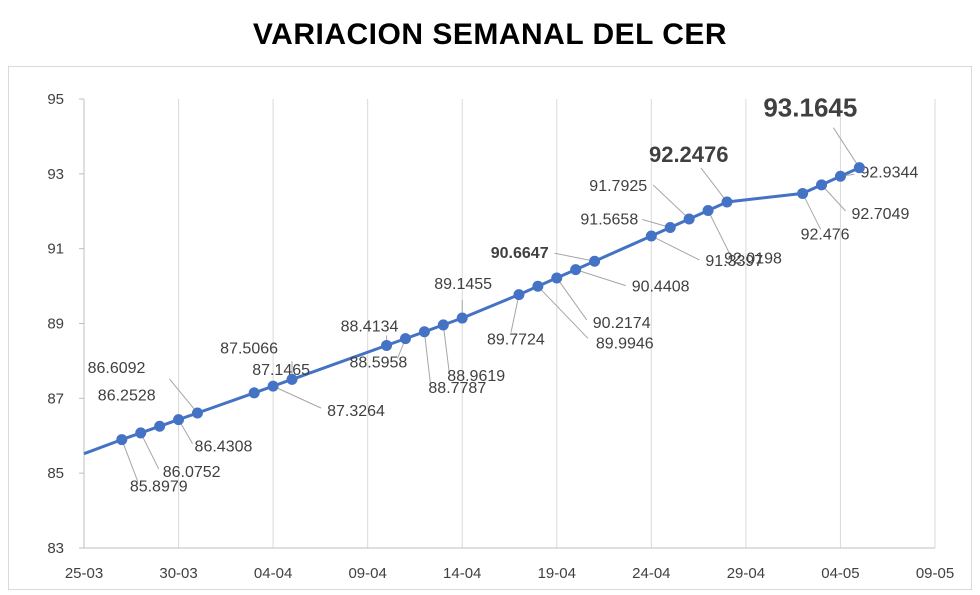 The image size is (980, 595). Describe the element at coordinates (367, 573) in the screenshot. I see `x-tick-label: 09-04` at that location.